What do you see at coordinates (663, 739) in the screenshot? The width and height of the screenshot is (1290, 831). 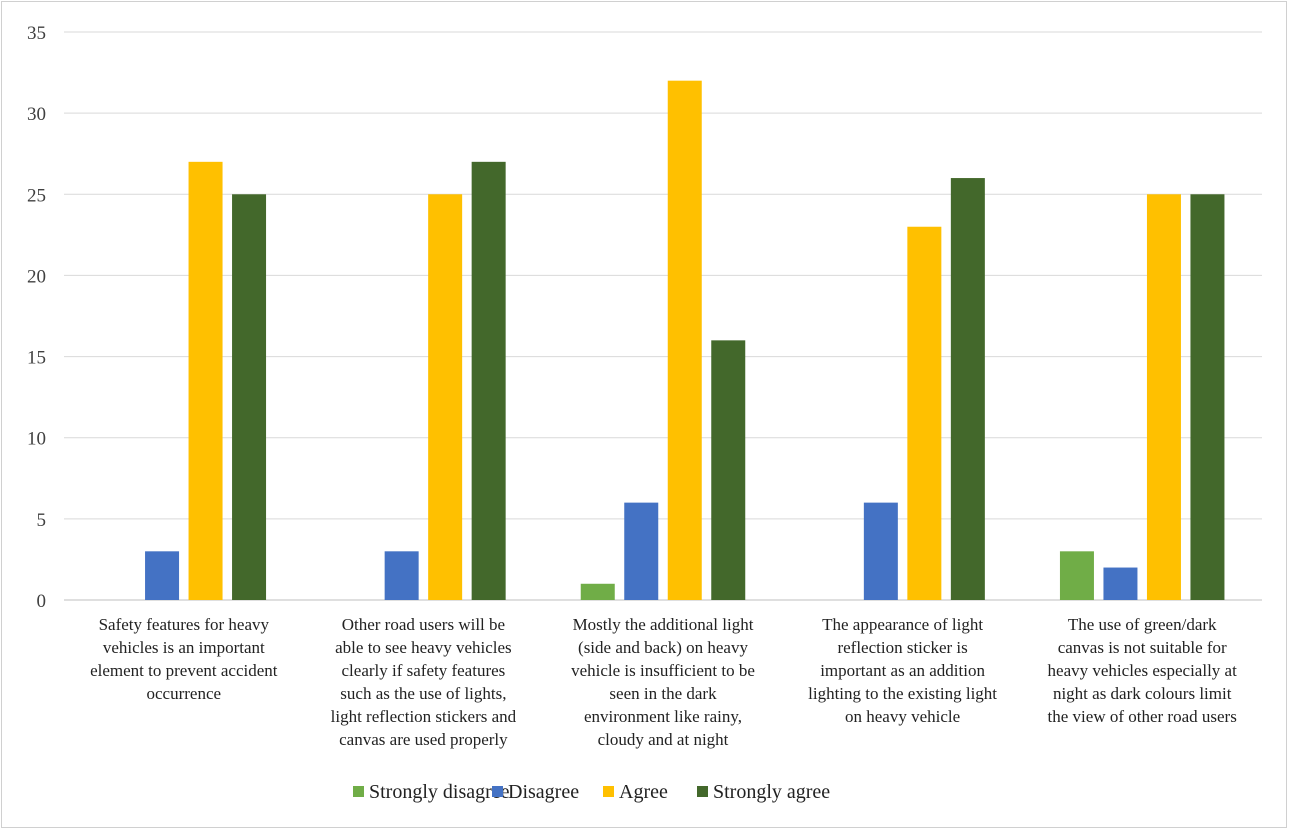 I see `category-label-line: cloudy and at night` at bounding box center [663, 739].